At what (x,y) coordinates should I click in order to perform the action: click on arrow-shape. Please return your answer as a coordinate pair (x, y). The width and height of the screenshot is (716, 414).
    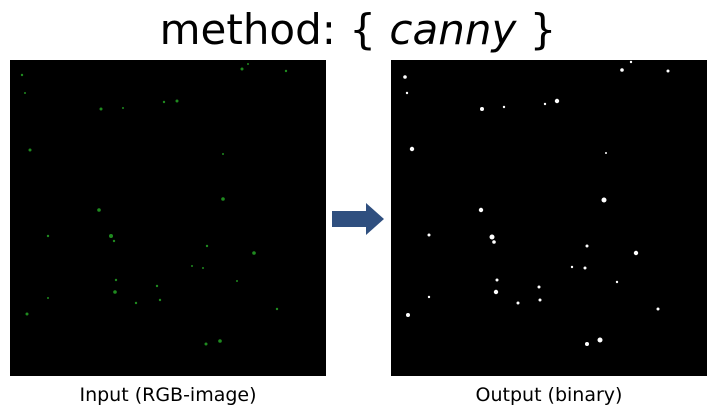
    Looking at the image, I should click on (358, 219).